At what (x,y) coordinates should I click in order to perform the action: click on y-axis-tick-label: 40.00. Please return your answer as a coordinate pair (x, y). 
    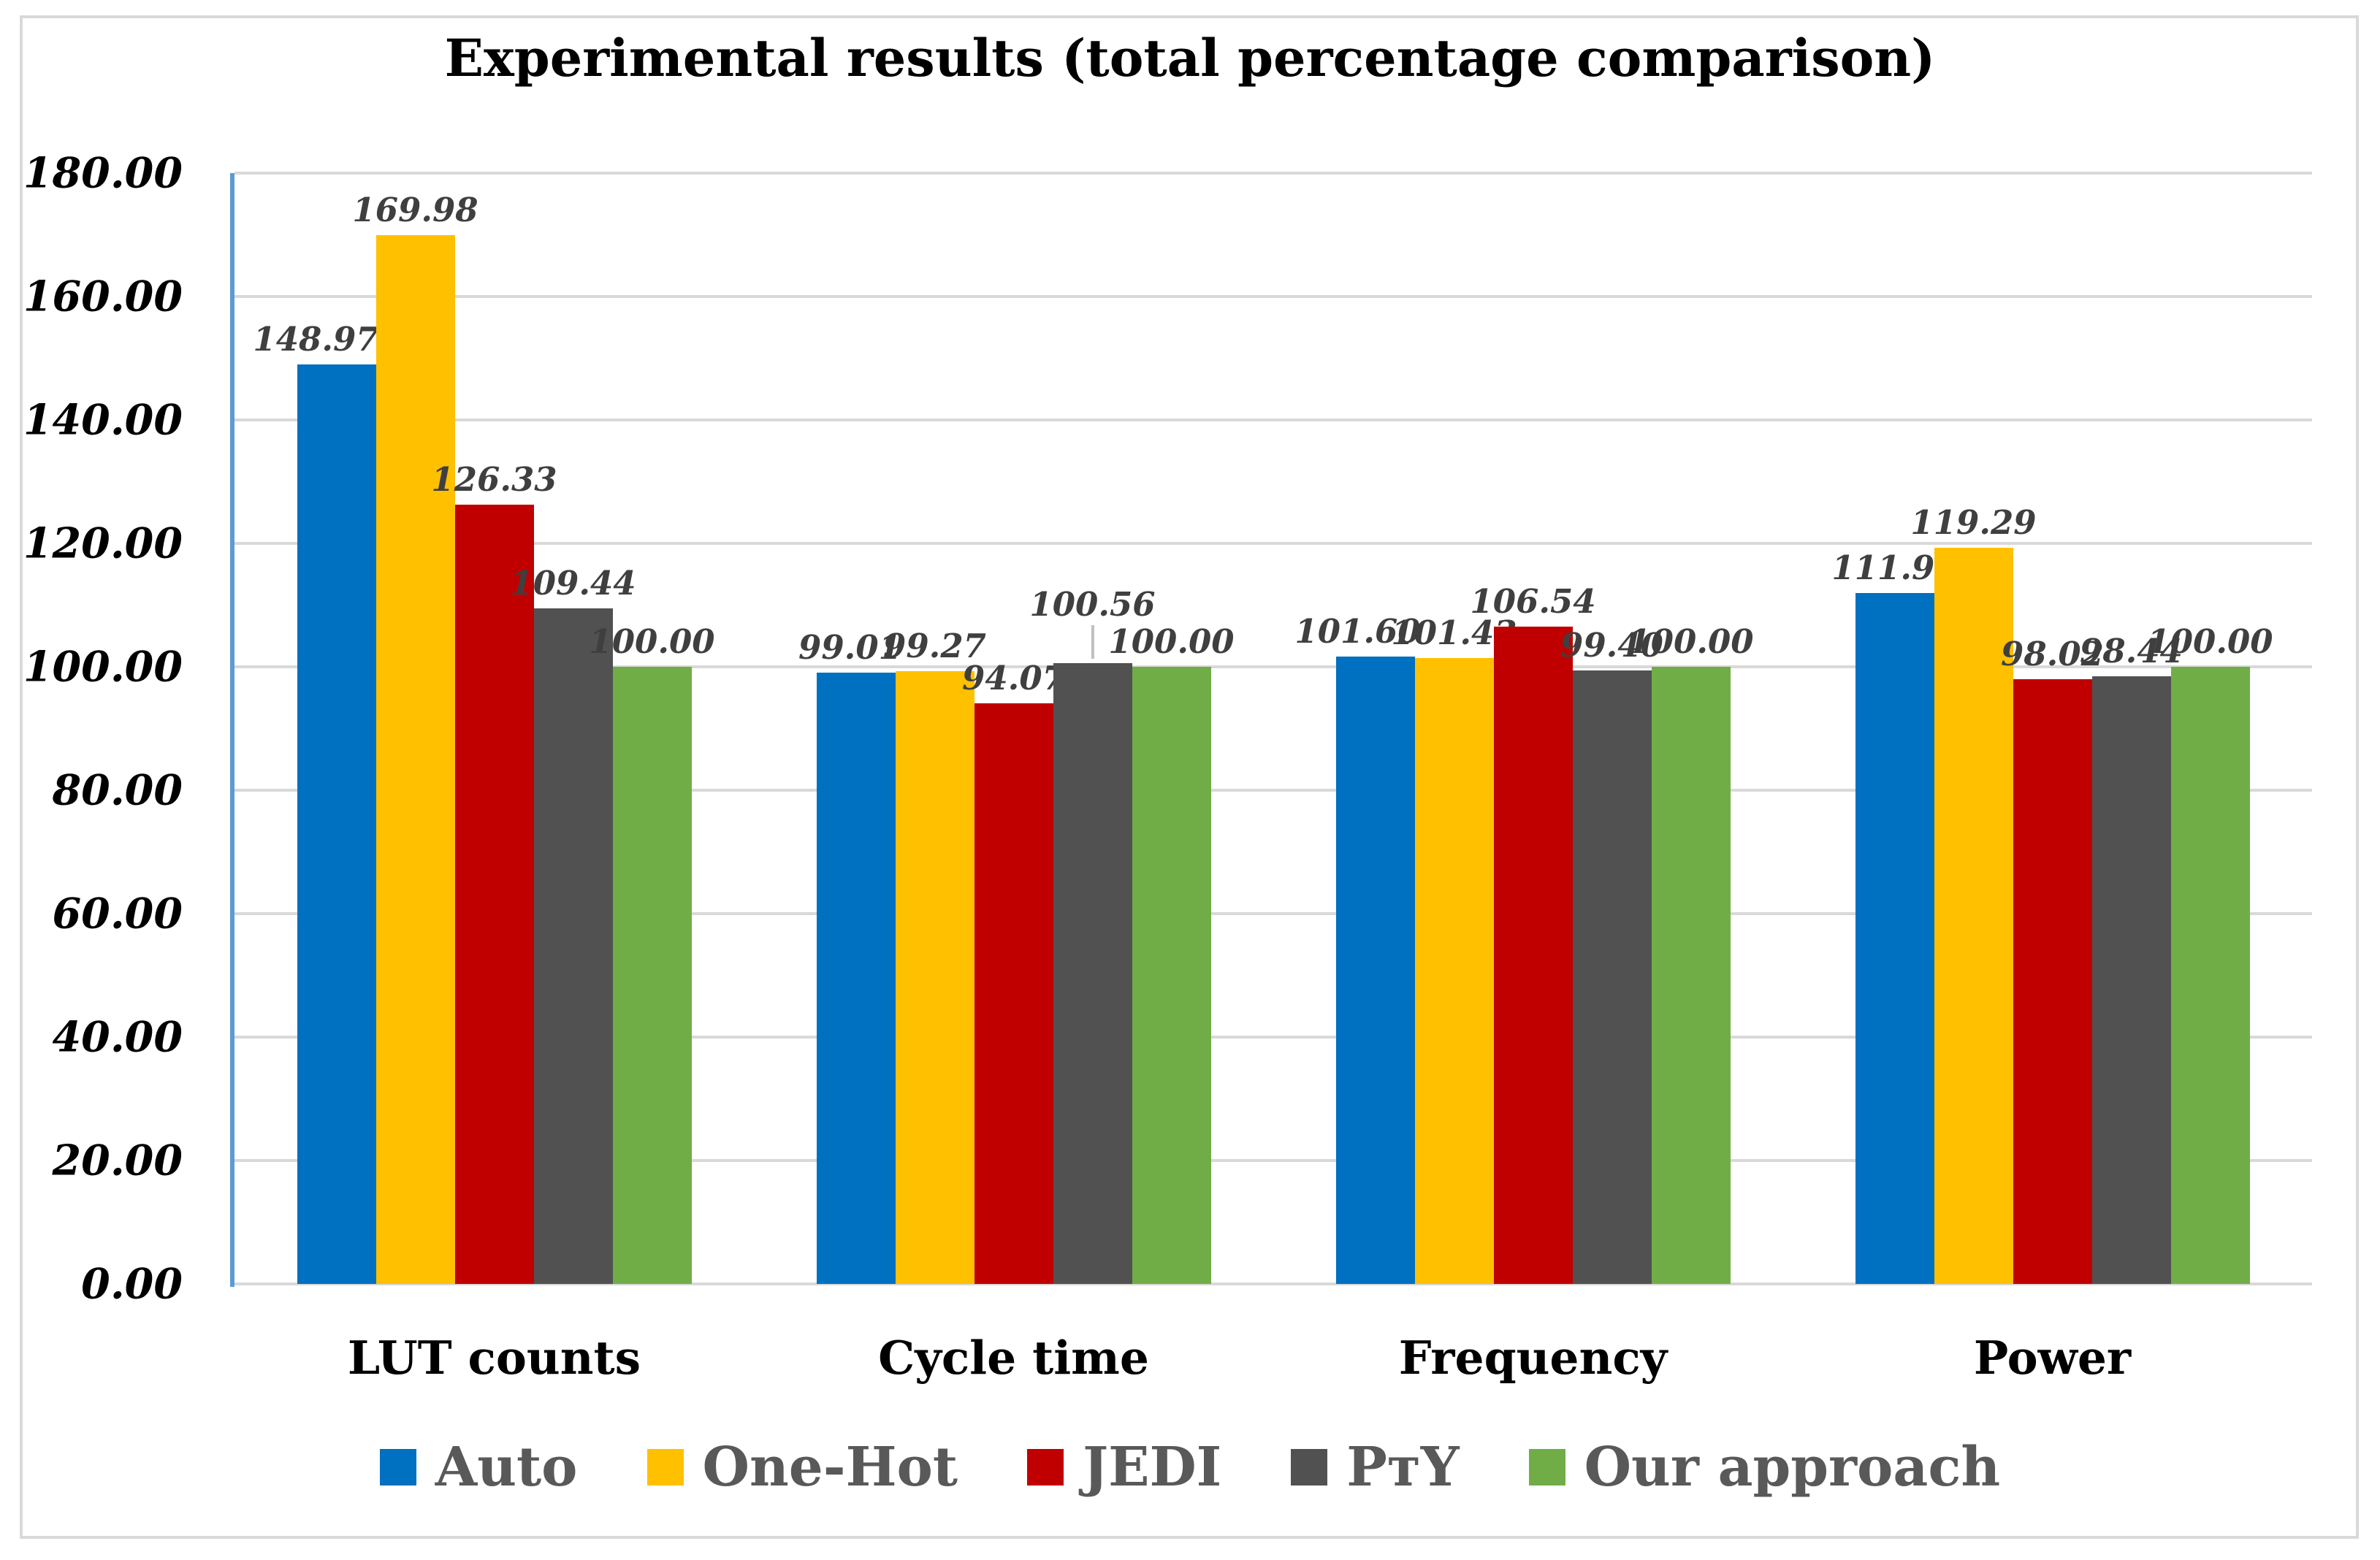
    Looking at the image, I should click on (117, 1037).